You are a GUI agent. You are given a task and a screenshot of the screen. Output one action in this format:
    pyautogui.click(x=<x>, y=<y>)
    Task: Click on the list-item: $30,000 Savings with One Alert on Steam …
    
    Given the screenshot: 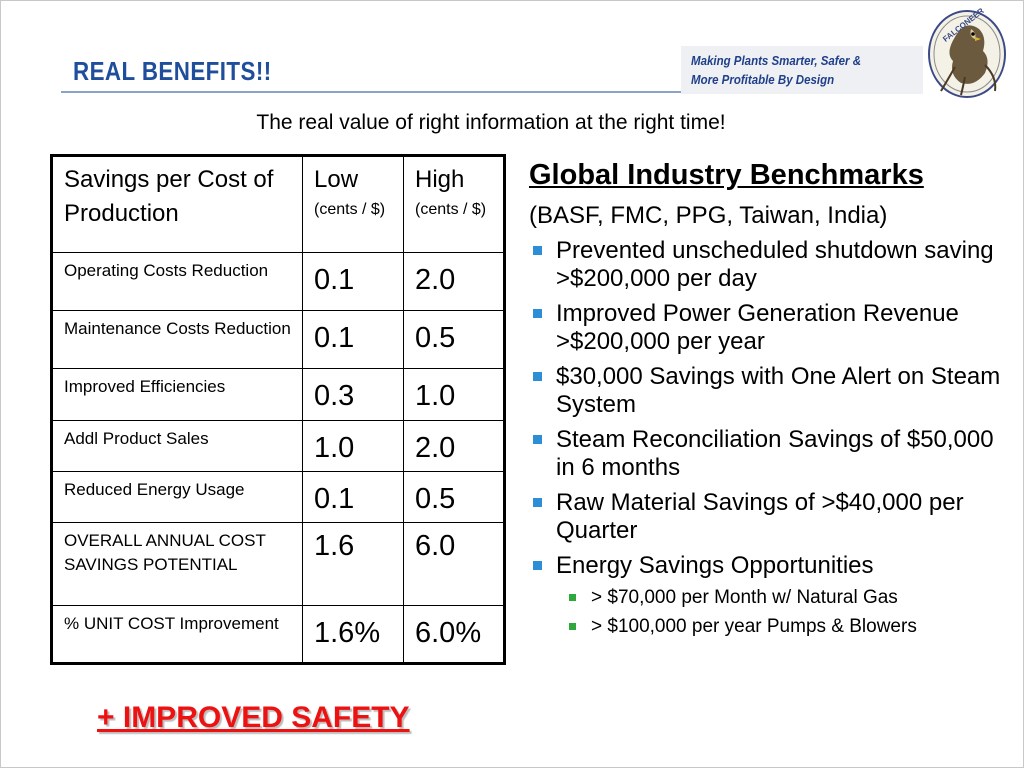 What is the action you would take?
    pyautogui.click(x=769, y=391)
    